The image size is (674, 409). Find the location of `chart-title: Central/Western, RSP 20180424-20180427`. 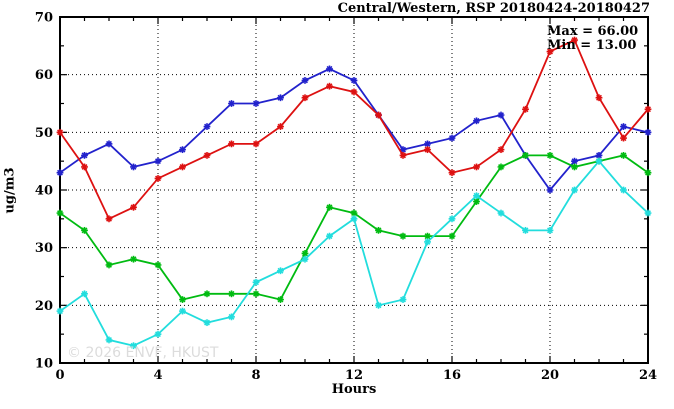

chart-title: Central/Western, RSP 20180424-20180427 is located at coordinates (493, 8).